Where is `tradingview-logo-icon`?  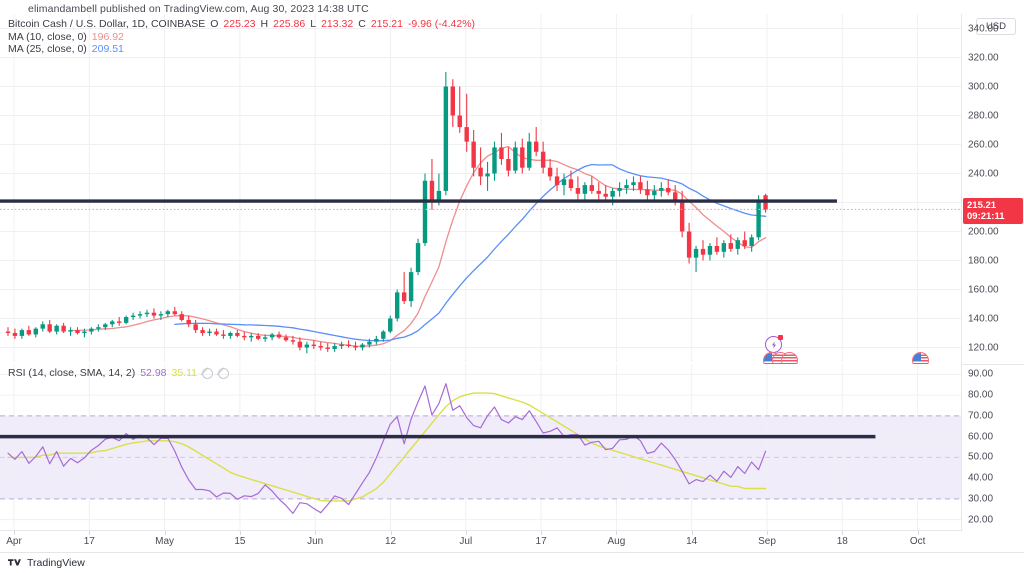 tradingview-logo-icon is located at coordinates (14, 561).